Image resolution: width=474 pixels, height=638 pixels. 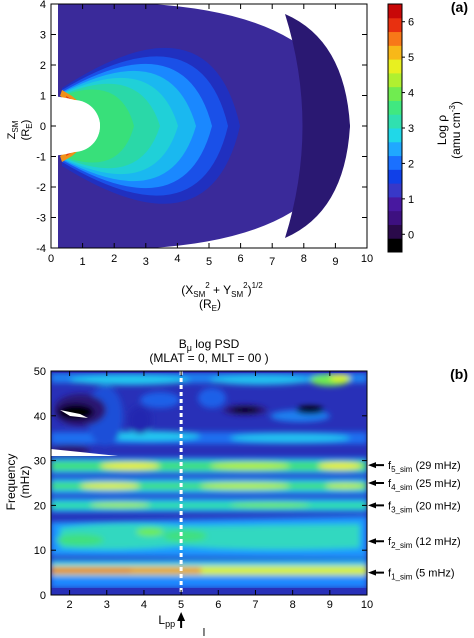 I want to click on colorbar-tick-label: 2, so click(x=411, y=164).